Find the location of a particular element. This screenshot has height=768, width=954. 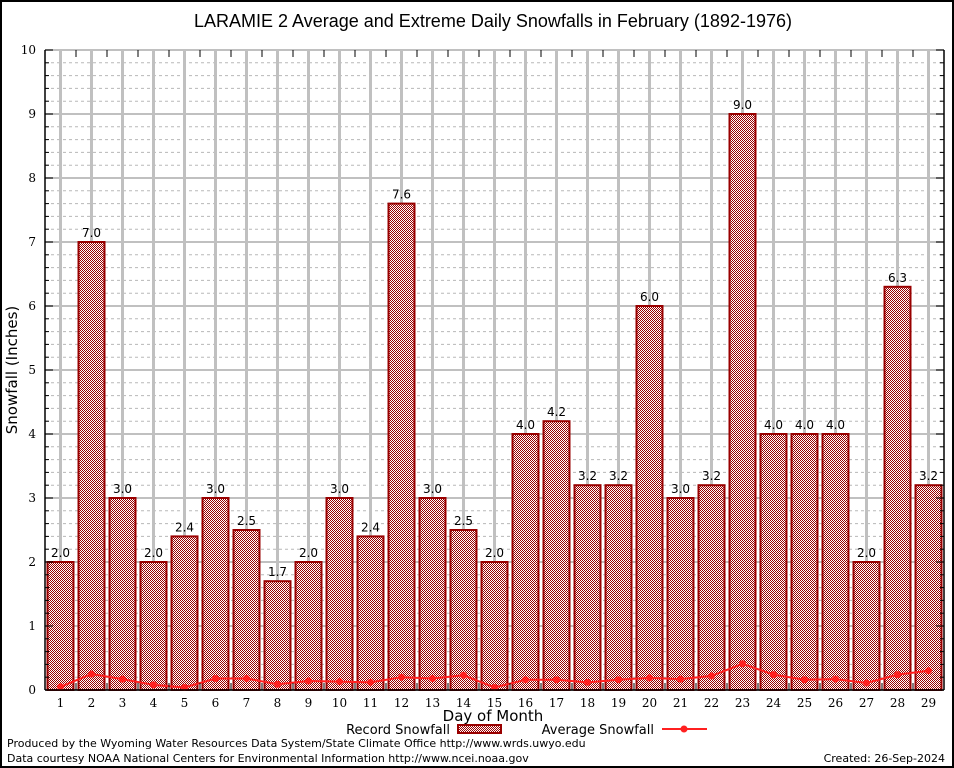

x-tick-label: 6 is located at coordinates (216, 703).